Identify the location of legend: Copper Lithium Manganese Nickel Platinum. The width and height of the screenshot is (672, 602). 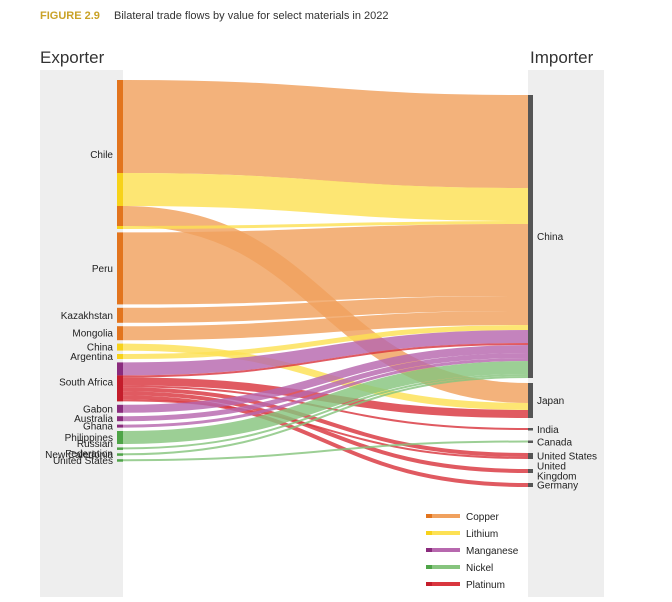
(472, 551).